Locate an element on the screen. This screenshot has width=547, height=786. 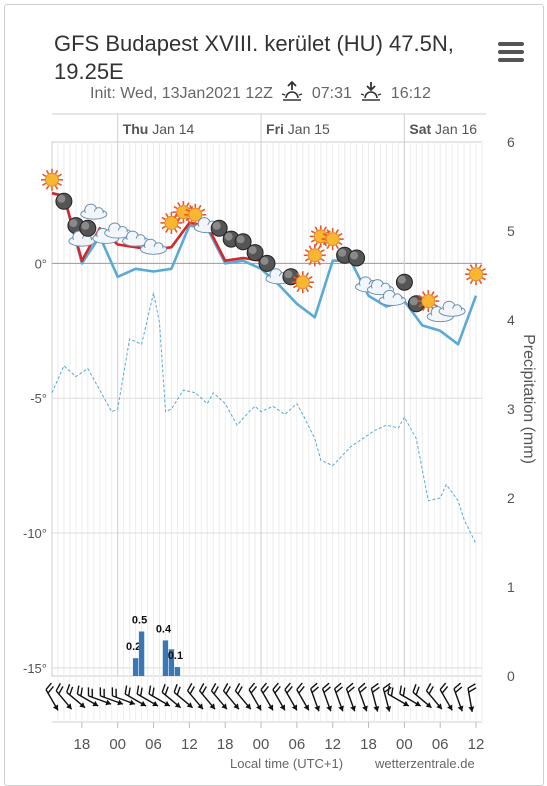
hamburger-menu-icon is located at coordinates (511, 52).